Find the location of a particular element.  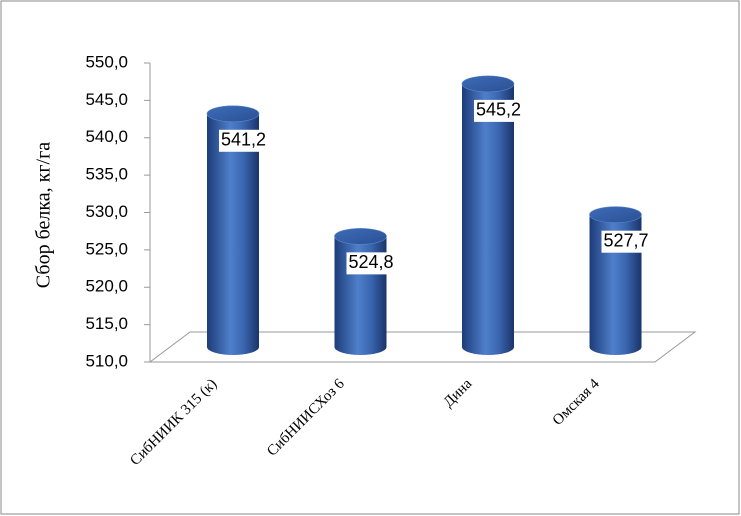

y-tick-label: 525,0 is located at coordinates (106, 248).